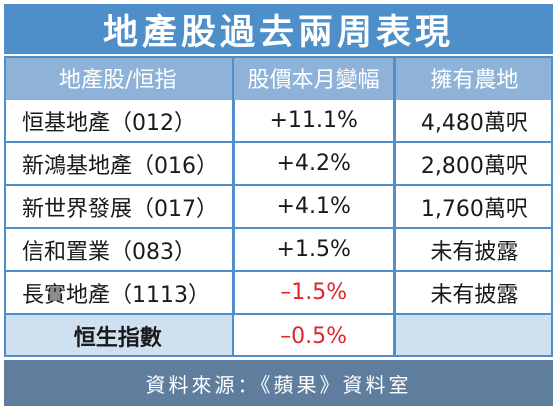  I want to click on table-row: 新鴻基地產（016） +4.2% 2,800萬呎, so click(278, 164).